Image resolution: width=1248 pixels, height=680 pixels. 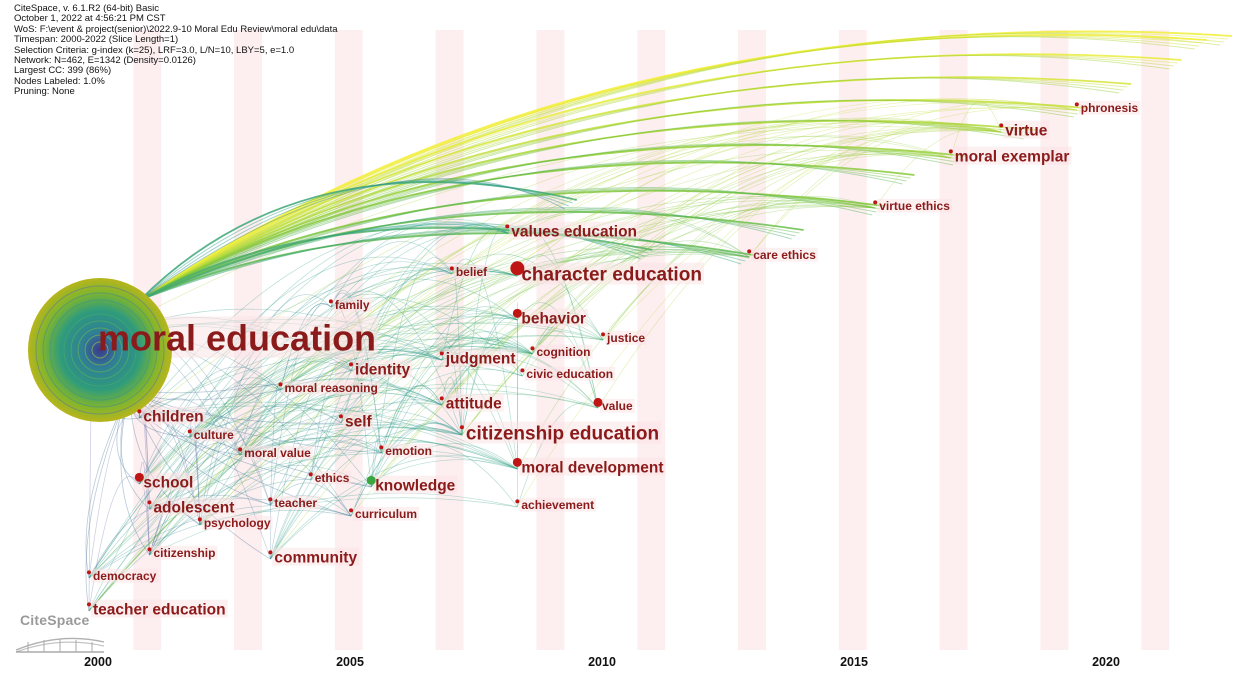 What do you see at coordinates (63, 71) in the screenshot?
I see `meta-line: Largest CC: 399 (86%)` at bounding box center [63, 71].